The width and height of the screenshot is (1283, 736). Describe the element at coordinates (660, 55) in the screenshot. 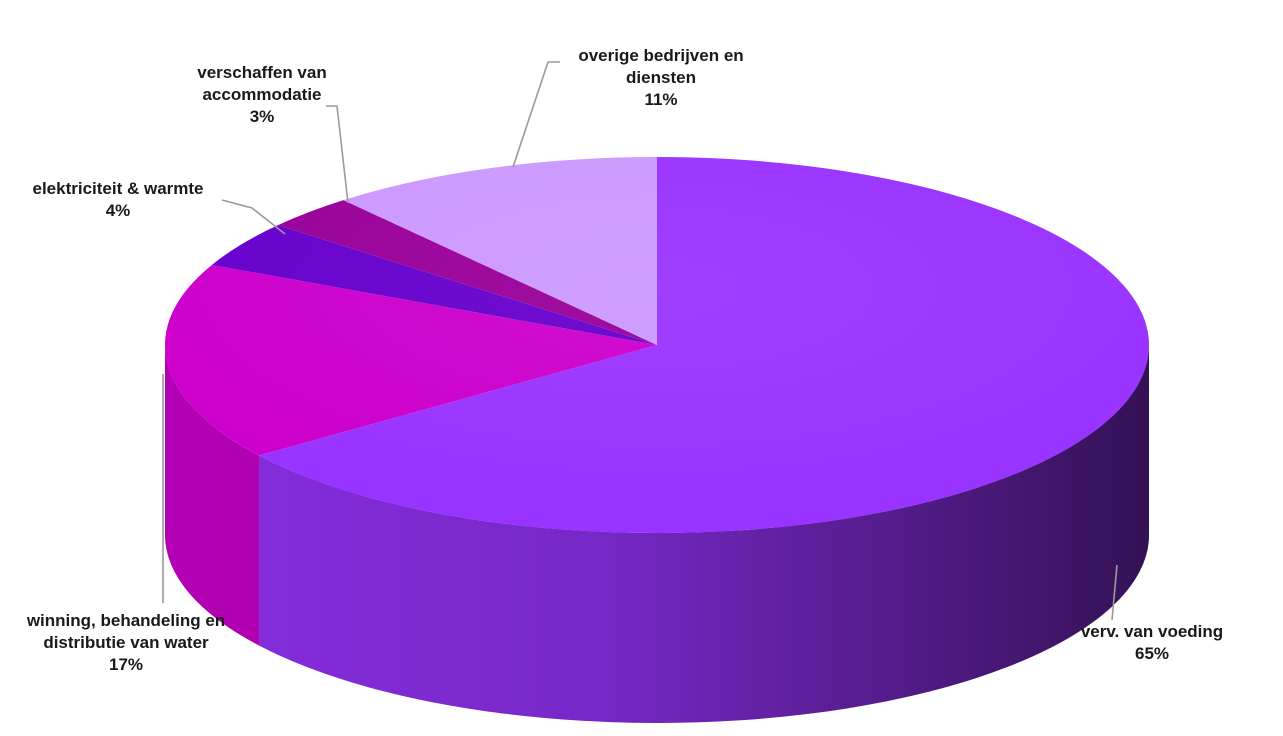

I see `category-label-4-0: overige bedrijven en` at that location.